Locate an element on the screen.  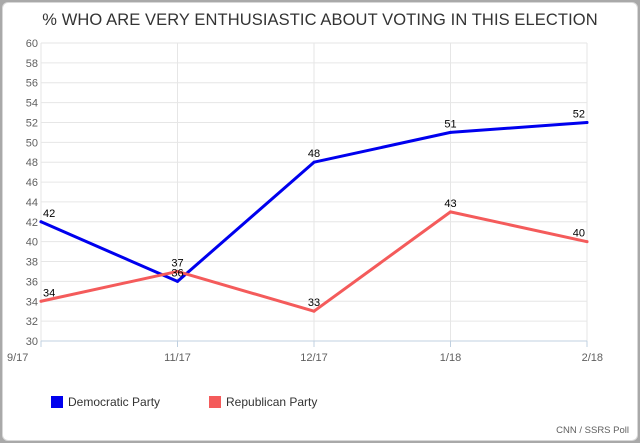
x-tick-label: 11/17 is located at coordinates (177, 358).